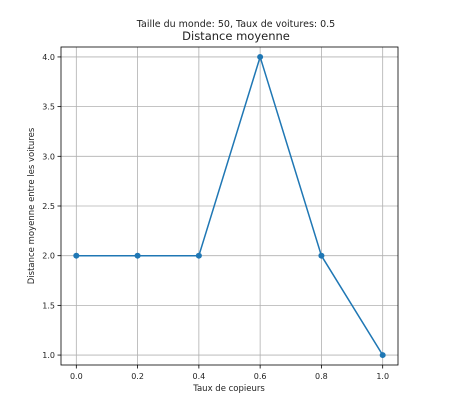  Describe the element at coordinates (76, 376) in the screenshot. I see `x-tick-label: 0.0` at that location.